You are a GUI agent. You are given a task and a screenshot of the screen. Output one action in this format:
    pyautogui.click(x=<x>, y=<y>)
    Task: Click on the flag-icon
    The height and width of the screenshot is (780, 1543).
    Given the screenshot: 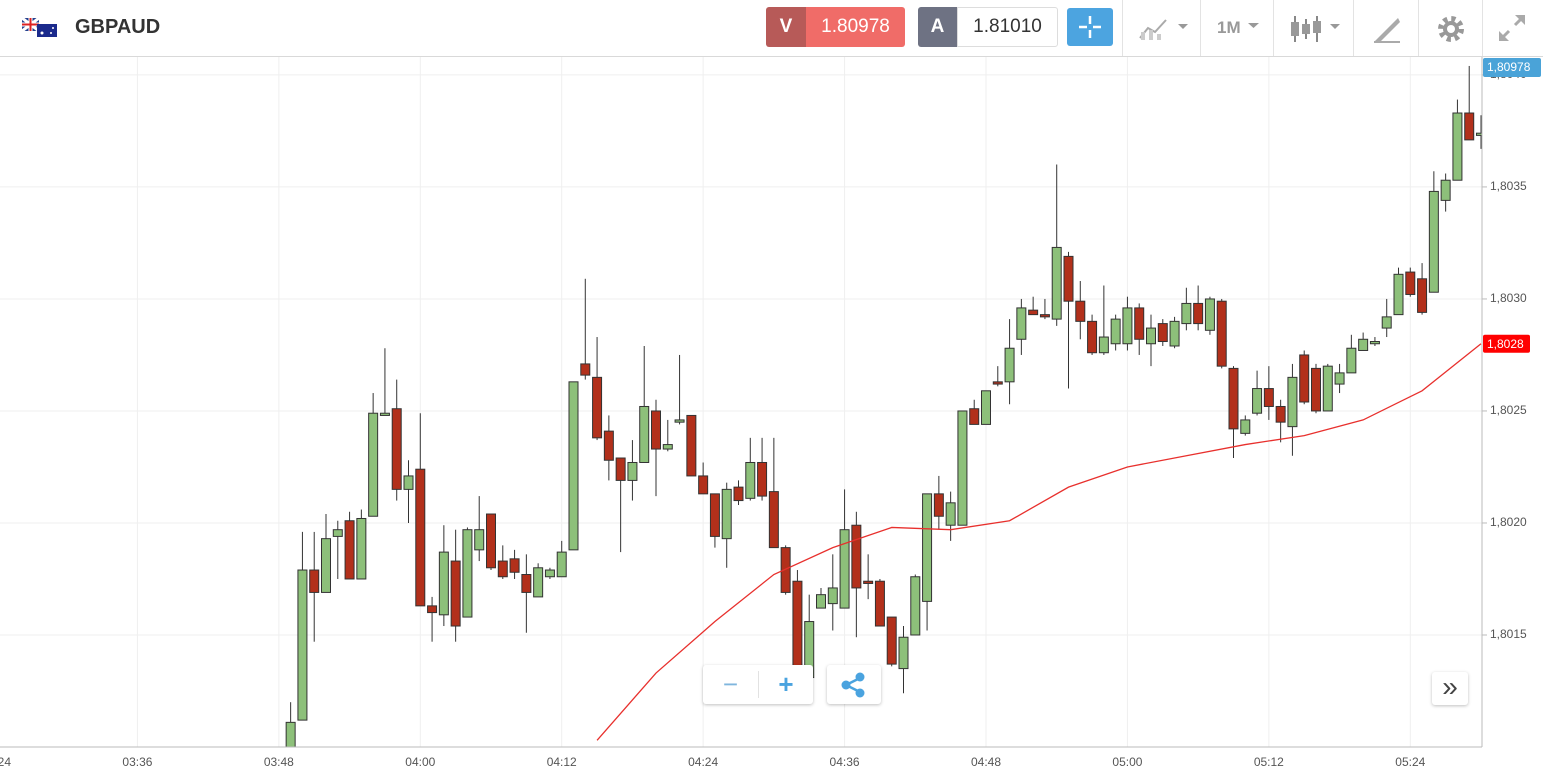 What is the action you would take?
    pyautogui.click(x=39, y=27)
    